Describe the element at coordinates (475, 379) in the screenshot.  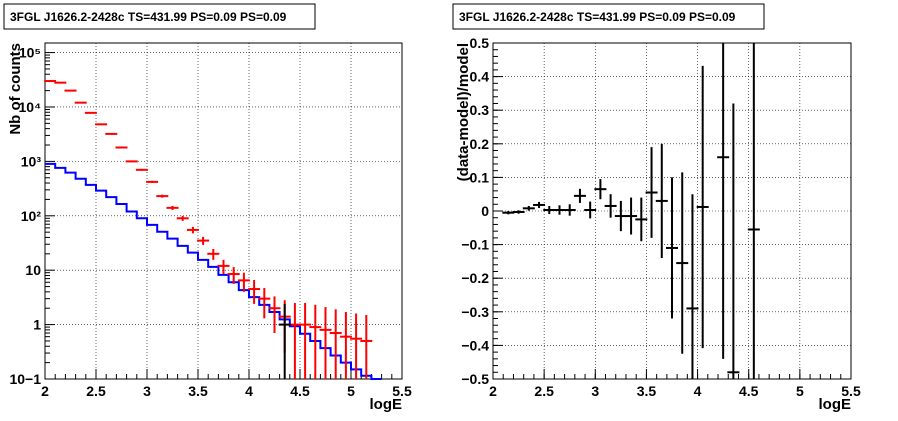
I see `y-tick-label: −0.5` at that location.